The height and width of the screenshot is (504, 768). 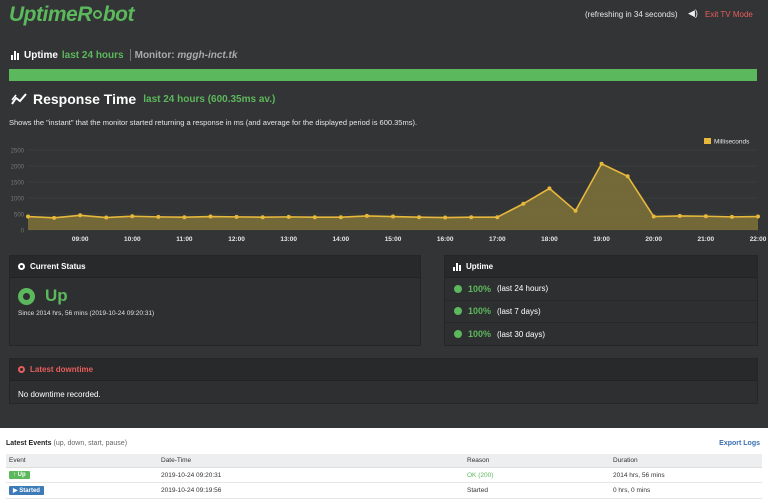 I want to click on exit-tv-mode-link: Exit TV Mode, so click(x=729, y=14).